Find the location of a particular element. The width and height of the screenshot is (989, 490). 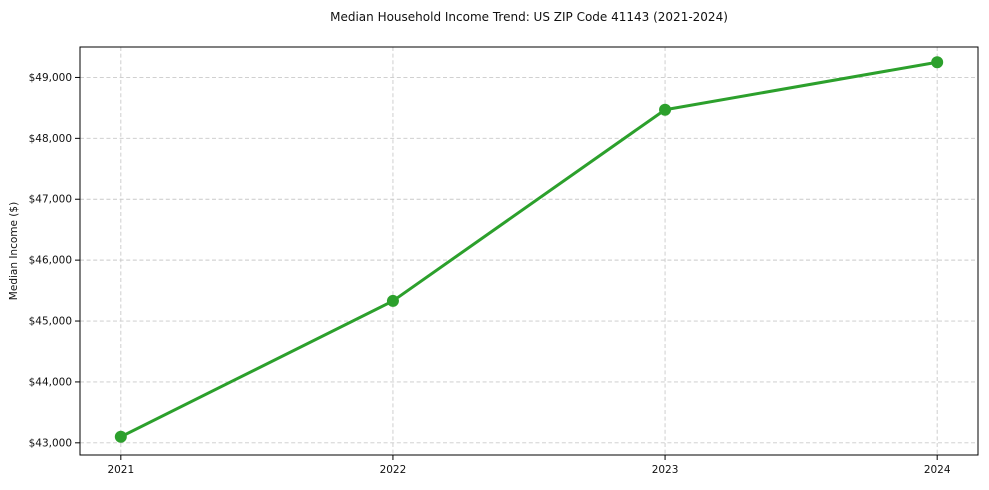

x-tick-label: 2024 is located at coordinates (937, 470).